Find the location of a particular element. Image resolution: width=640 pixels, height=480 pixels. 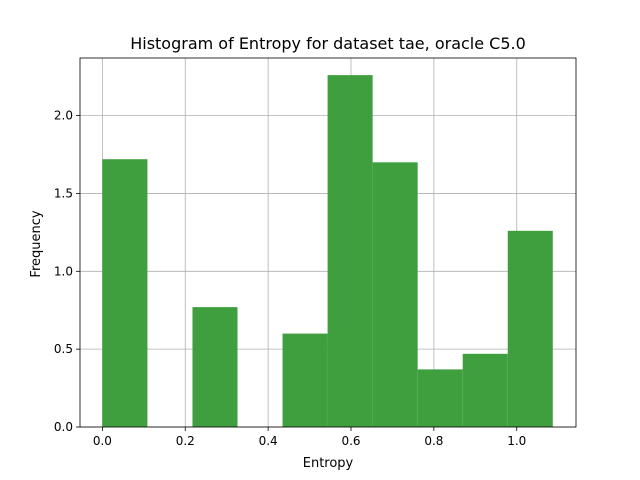

x-axis-label: Entropy is located at coordinates (328, 463).